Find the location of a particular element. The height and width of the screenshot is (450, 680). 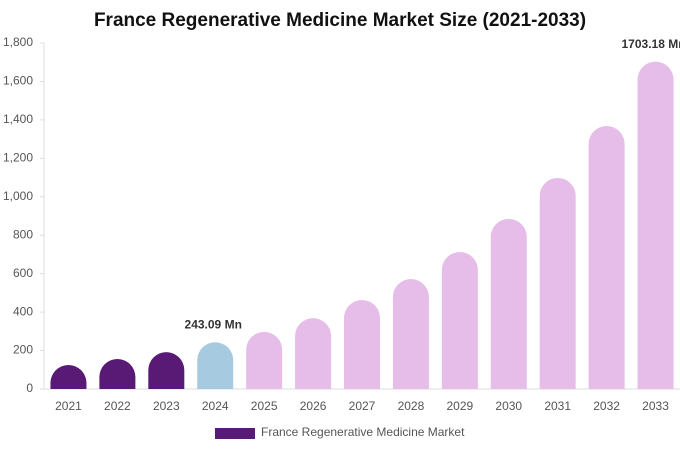

y-tick-label: 1,600 is located at coordinates (18, 81).